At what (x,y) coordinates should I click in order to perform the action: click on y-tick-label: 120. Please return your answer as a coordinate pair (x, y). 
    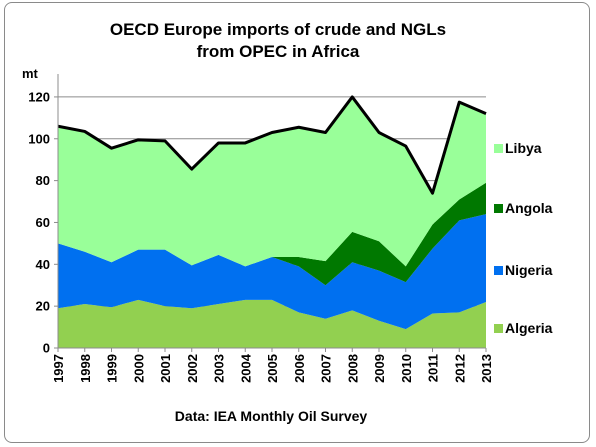
    Looking at the image, I should click on (39, 96).